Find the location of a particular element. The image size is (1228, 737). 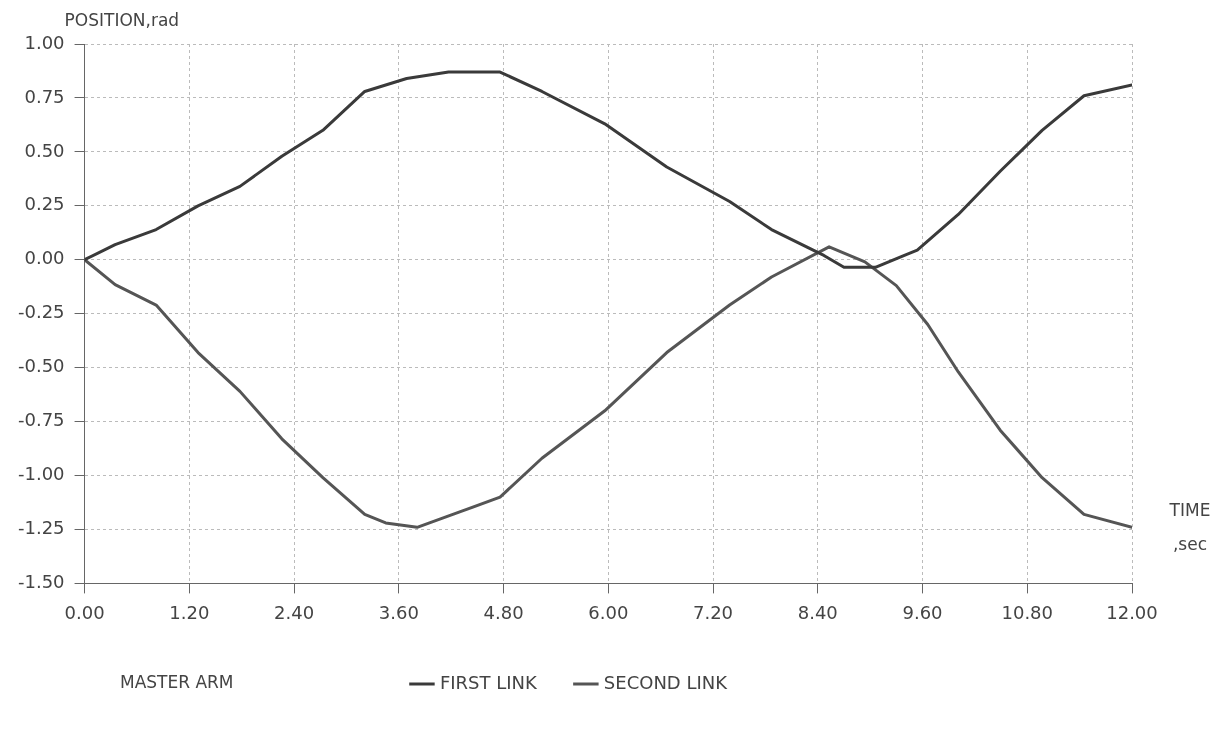

x-tick-label: 9.60 is located at coordinates (922, 612).